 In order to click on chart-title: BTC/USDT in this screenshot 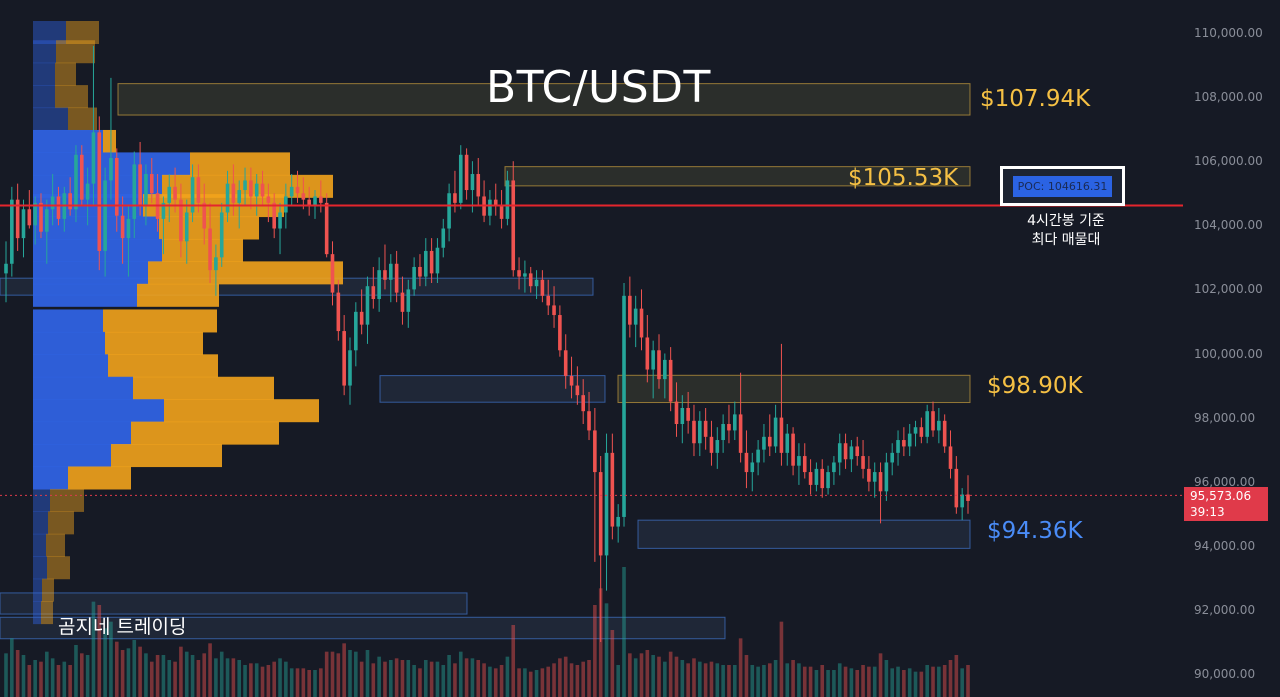, I will do `click(598, 87)`.